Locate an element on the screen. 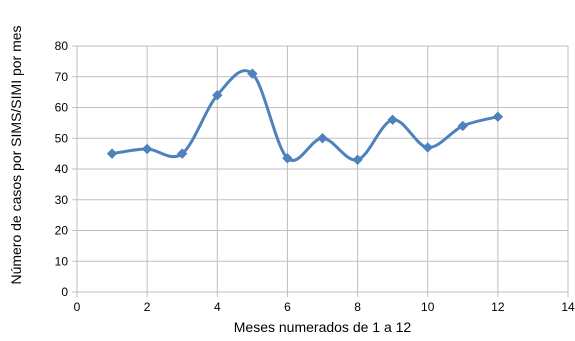 This screenshot has height=341, width=575. y-tick-label: 10 is located at coordinates (62, 261).